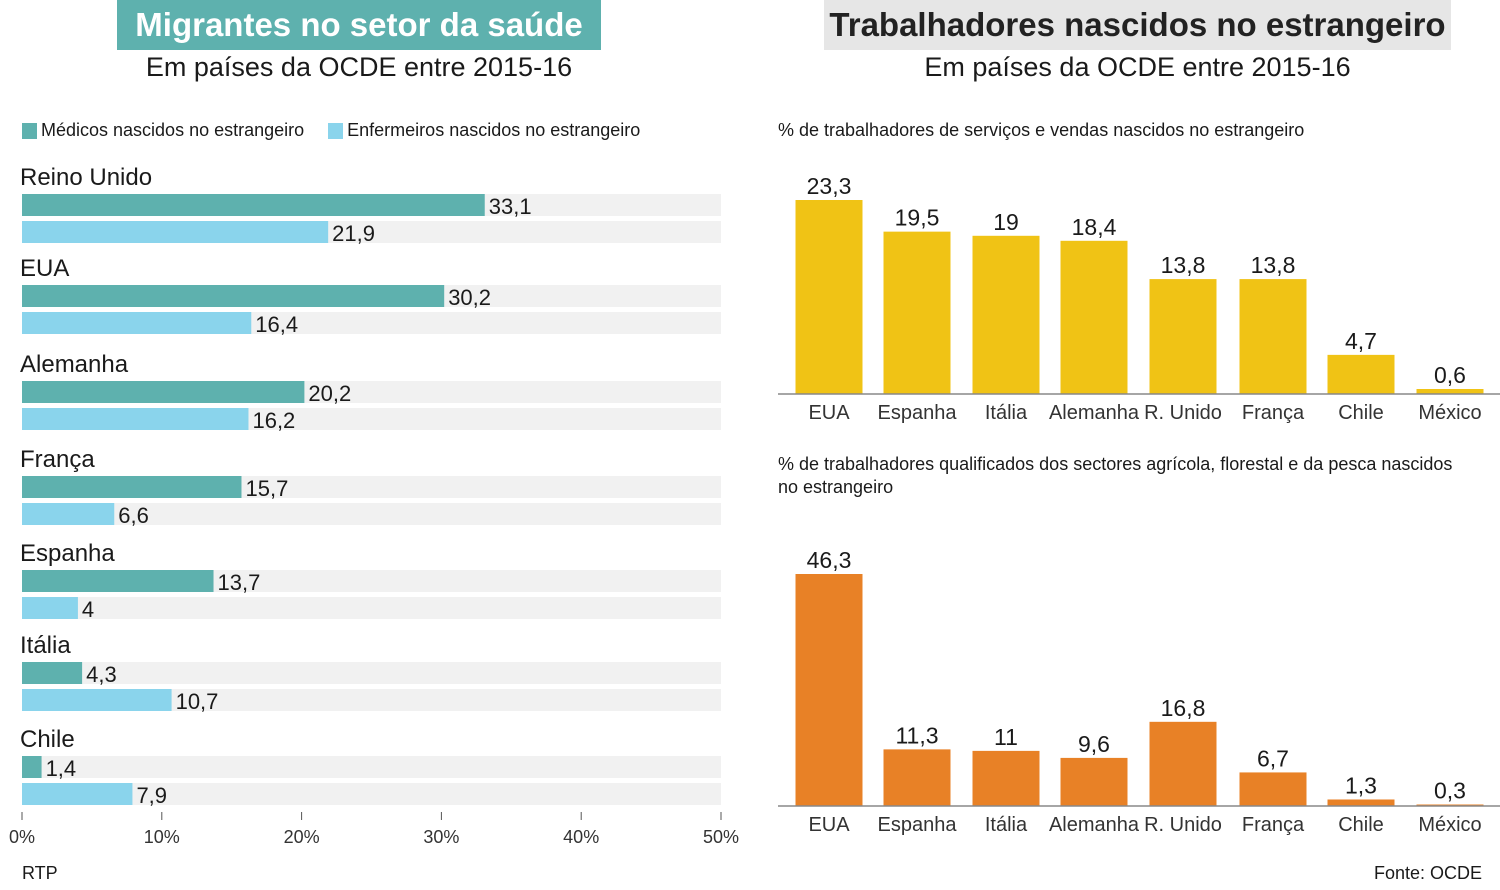  Describe the element at coordinates (916, 735) in the screenshot. I see `data-label: 11,3` at that location.